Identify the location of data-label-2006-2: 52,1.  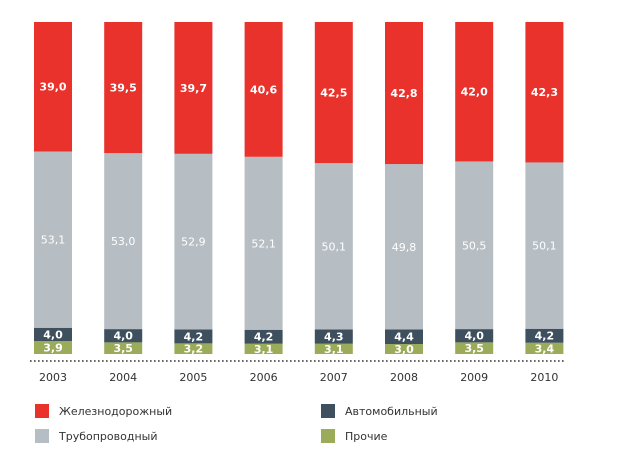
(263, 243).